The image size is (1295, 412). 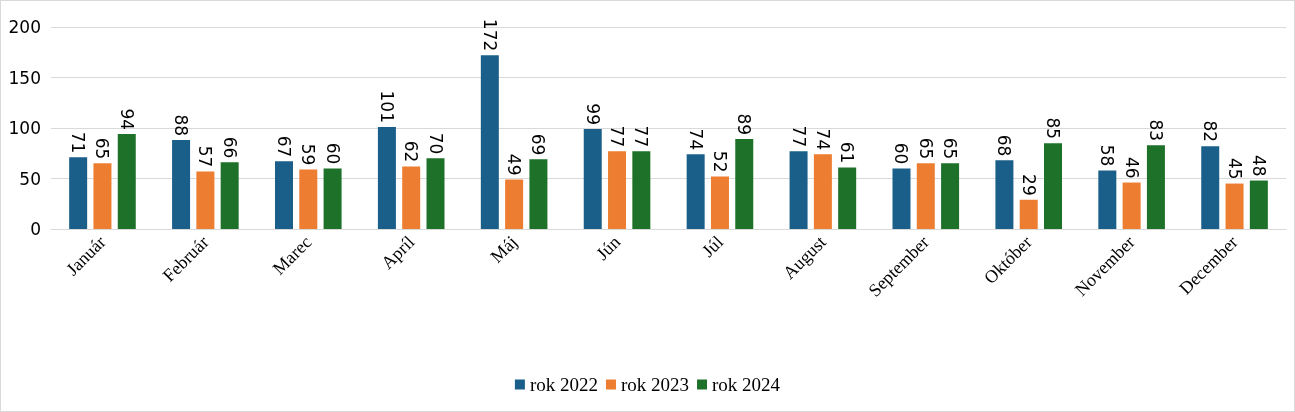 I want to click on data-label: 94, so click(x=126, y=119).